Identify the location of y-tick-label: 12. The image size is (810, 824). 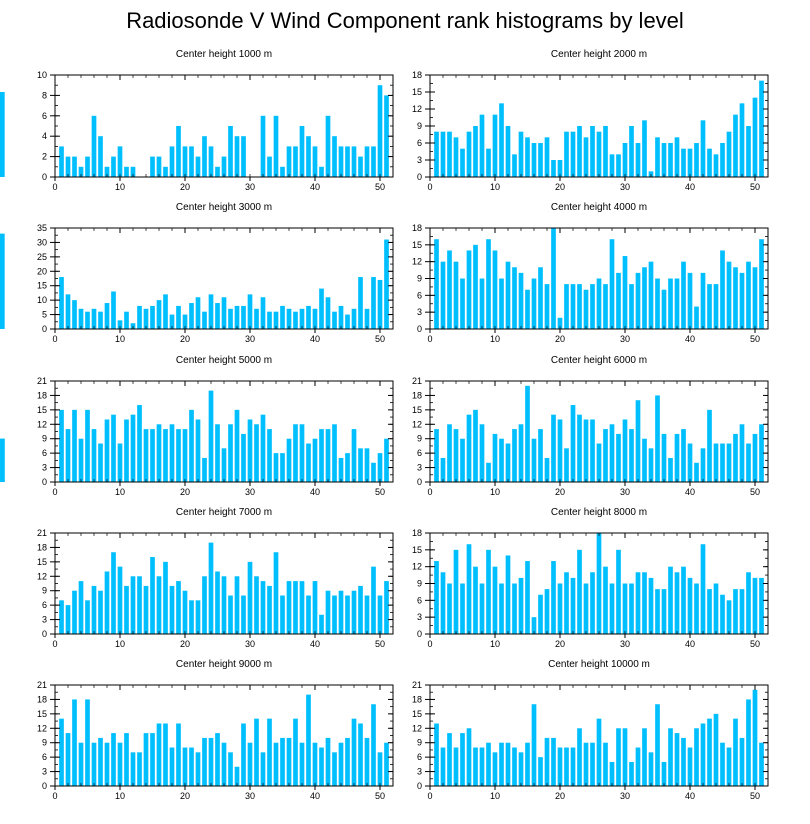
(417, 262).